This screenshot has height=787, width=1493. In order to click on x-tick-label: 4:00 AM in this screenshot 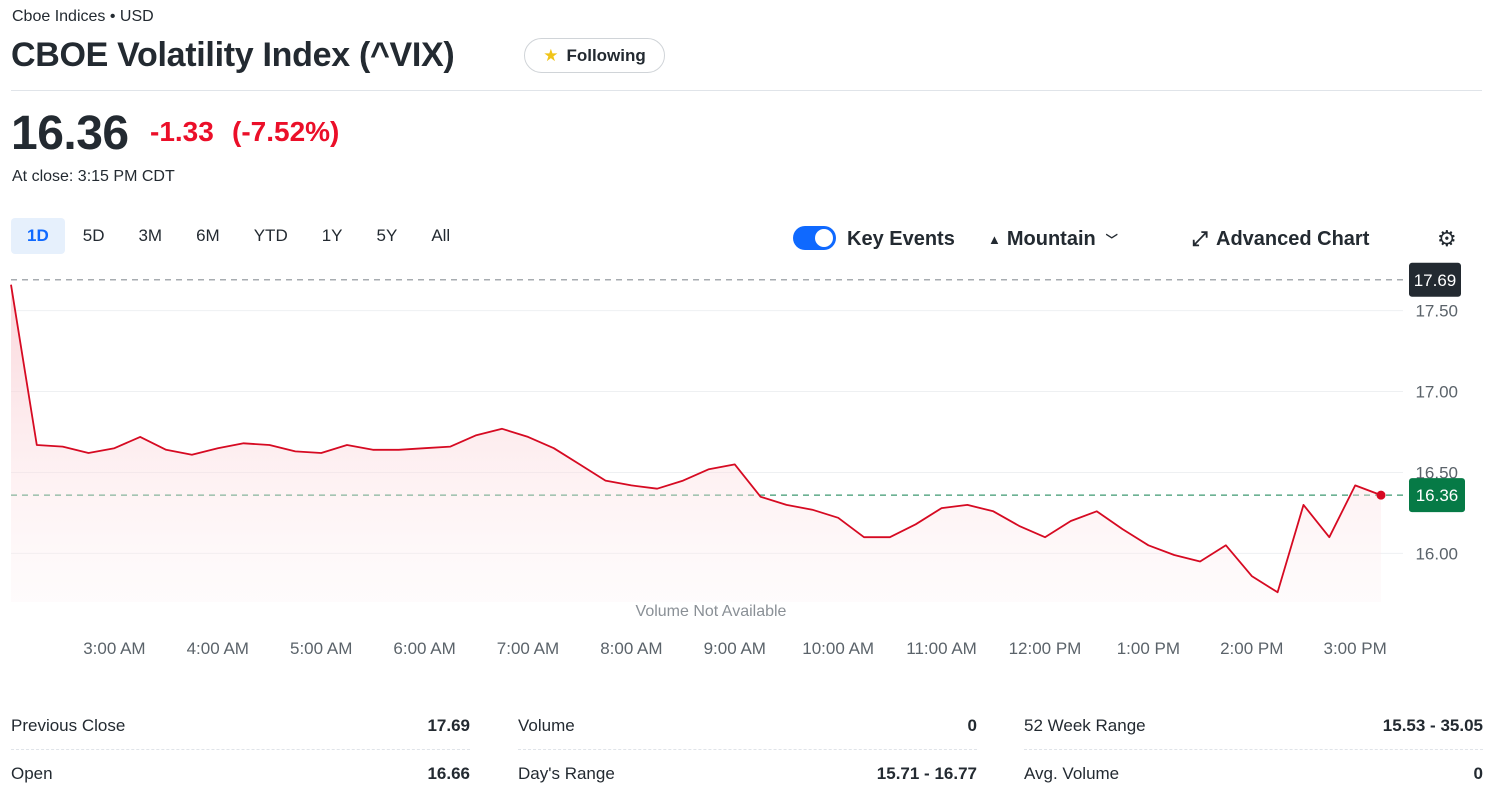, I will do `click(218, 648)`.